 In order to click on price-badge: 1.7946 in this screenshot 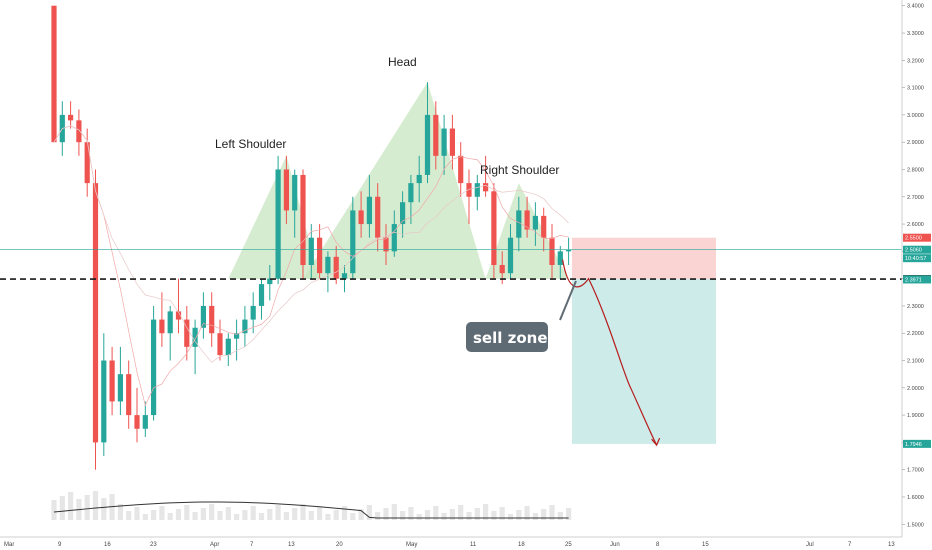, I will do `click(917, 443)`.